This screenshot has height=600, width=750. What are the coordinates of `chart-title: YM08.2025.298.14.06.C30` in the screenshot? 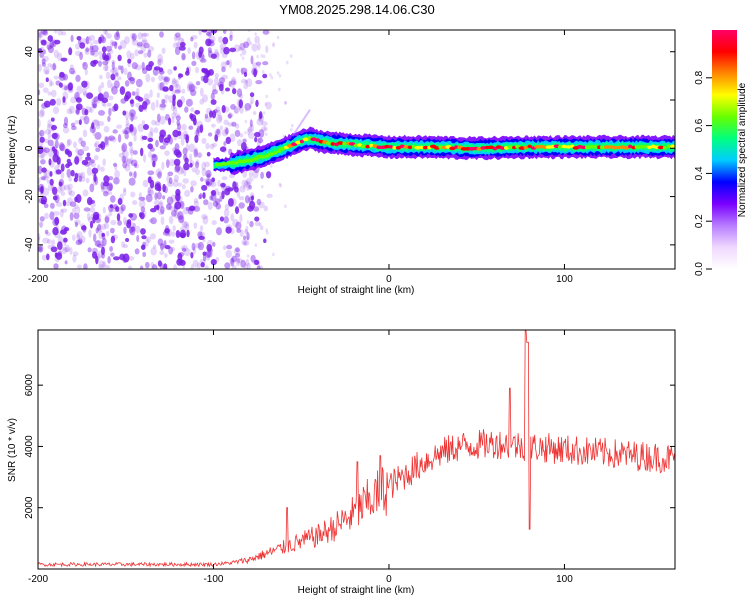 It's located at (356, 9).